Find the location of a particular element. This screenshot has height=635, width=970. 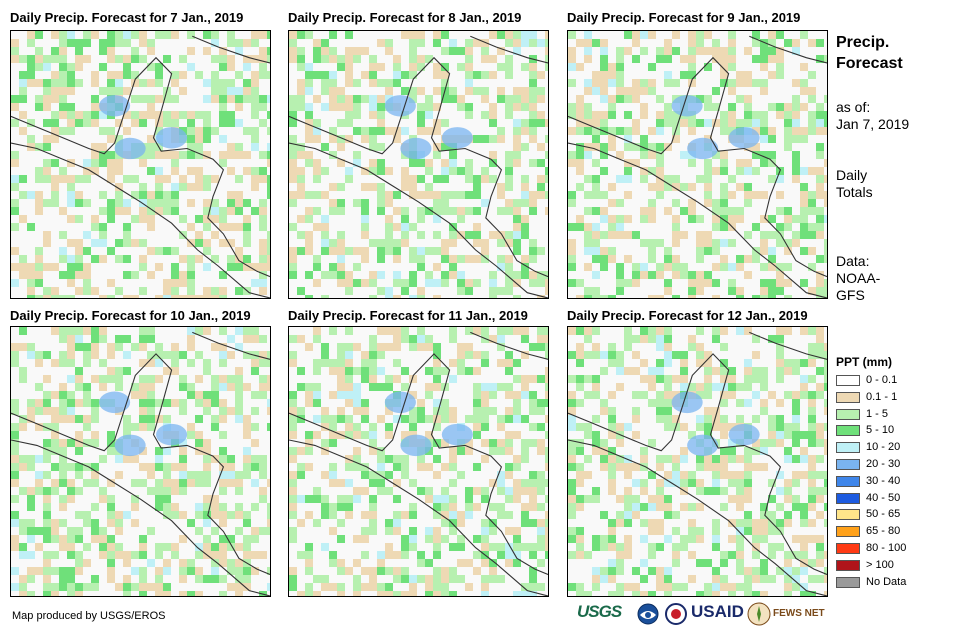

caribbean-coastline is located at coordinates (697, 167).